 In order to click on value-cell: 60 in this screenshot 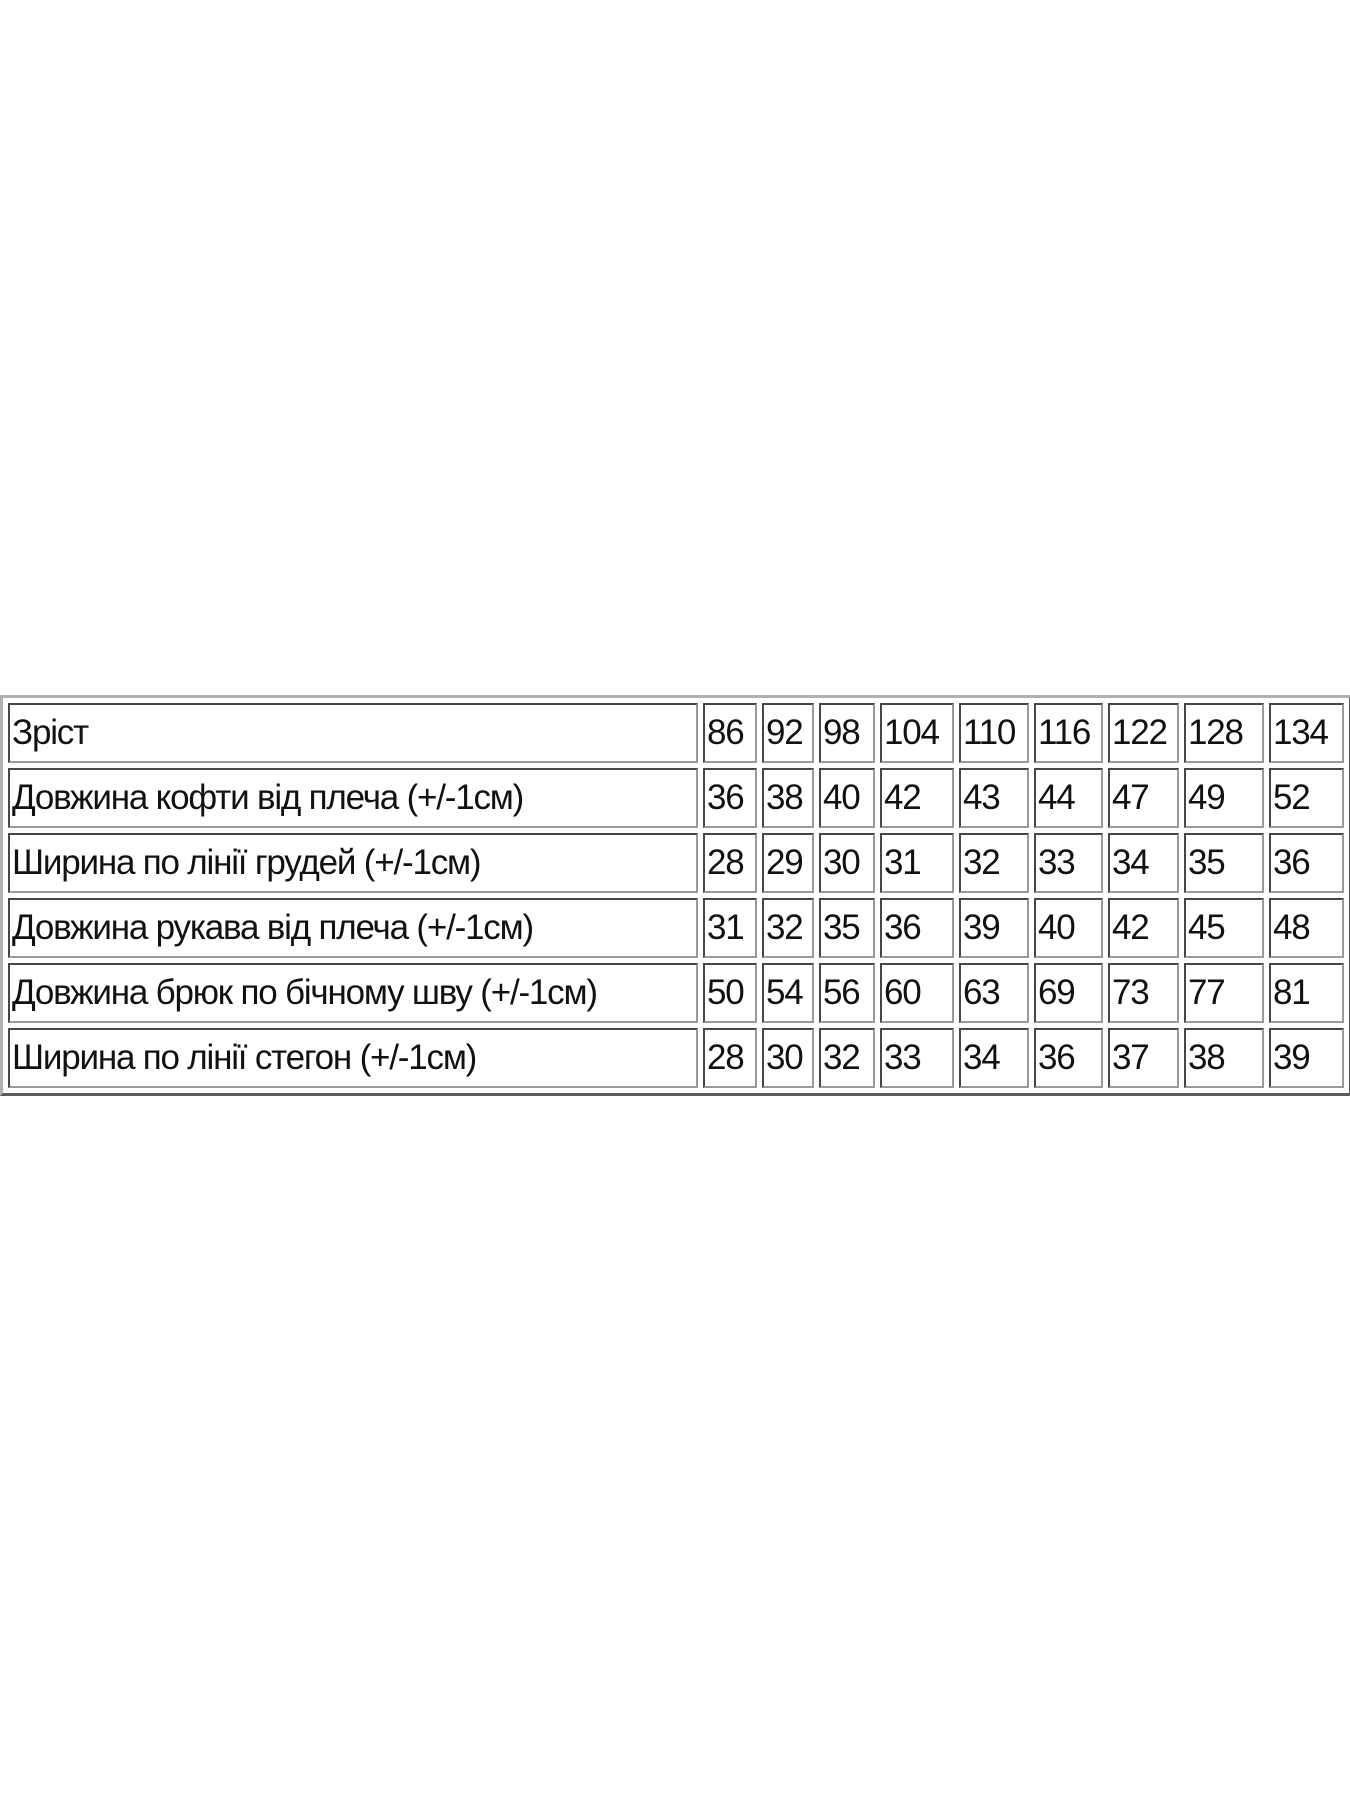, I will do `click(917, 993)`.